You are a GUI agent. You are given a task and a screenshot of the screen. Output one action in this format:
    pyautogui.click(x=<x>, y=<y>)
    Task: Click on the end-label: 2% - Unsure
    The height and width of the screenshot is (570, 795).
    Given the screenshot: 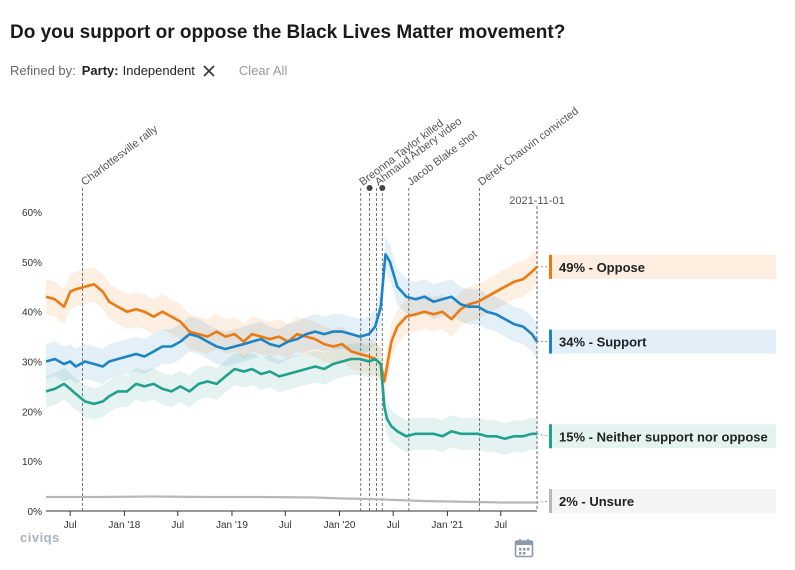 What is the action you would take?
    pyautogui.click(x=596, y=501)
    